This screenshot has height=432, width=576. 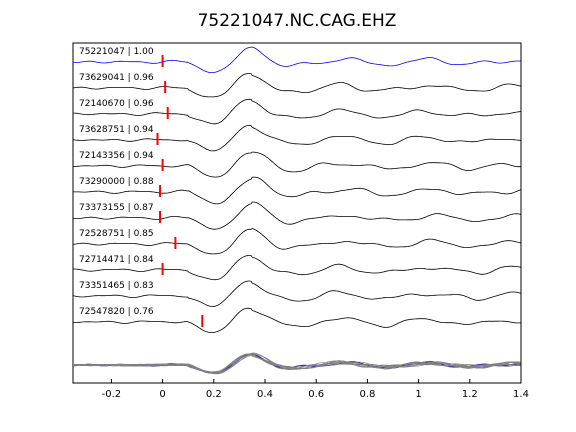 I want to click on trace-label: 73290000 | 0.88, so click(x=116, y=182).